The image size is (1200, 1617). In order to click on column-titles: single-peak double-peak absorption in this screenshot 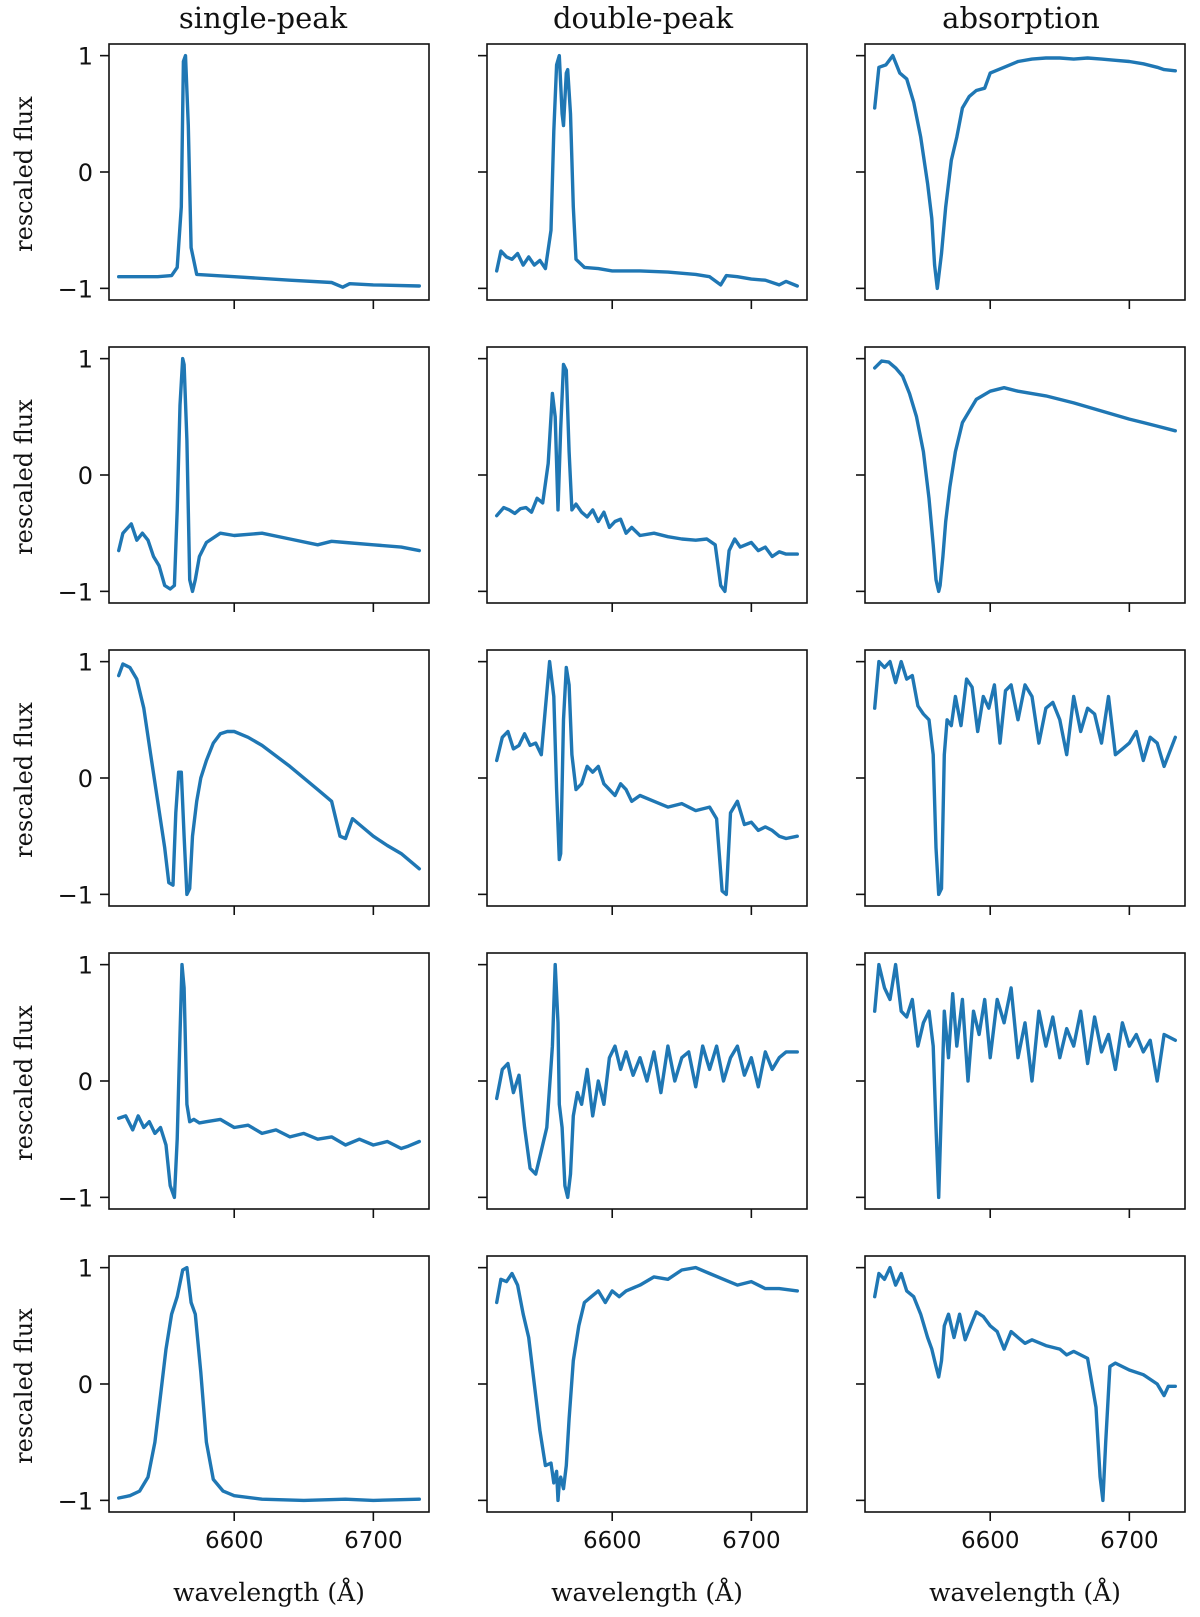, I will do `click(639, 18)`.